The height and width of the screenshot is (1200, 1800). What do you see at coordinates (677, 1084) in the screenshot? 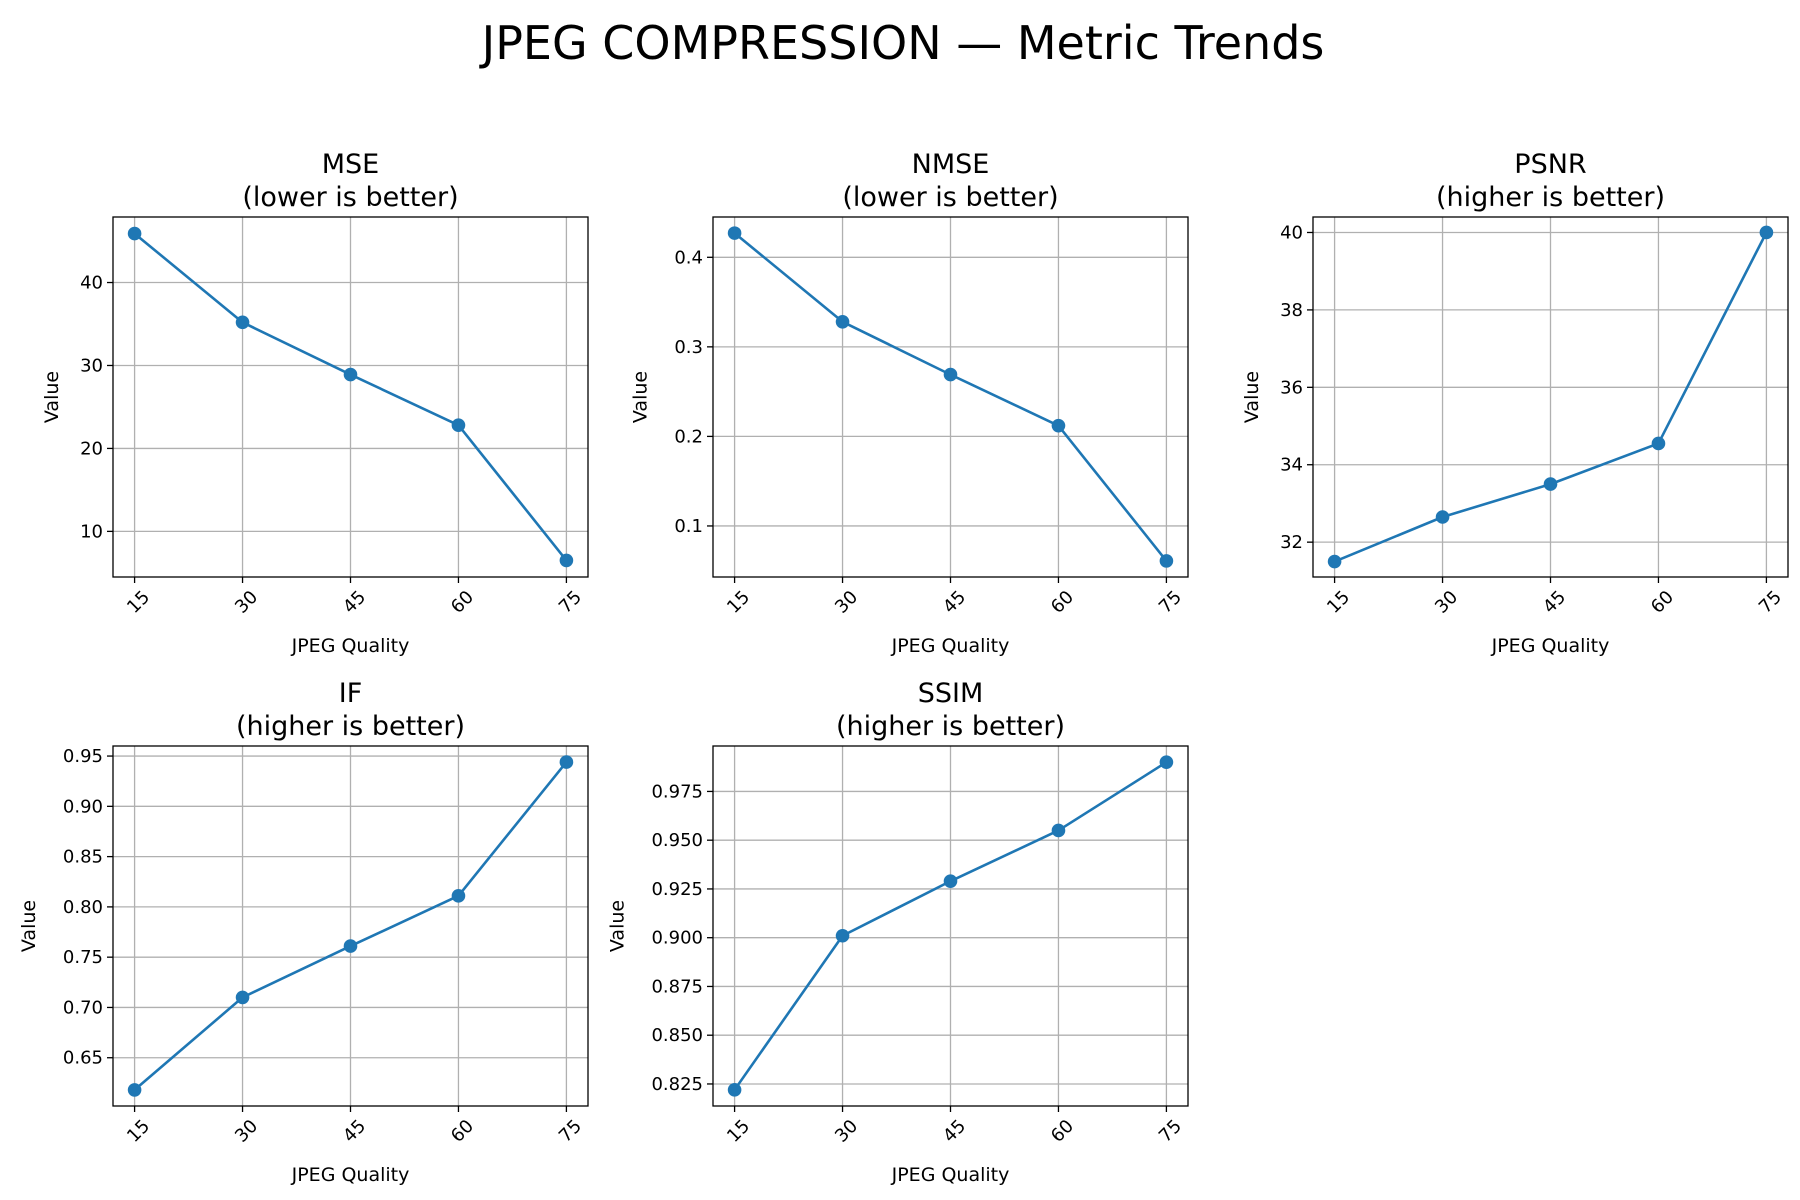
I see `y-tick-label: 0.825` at bounding box center [677, 1084].